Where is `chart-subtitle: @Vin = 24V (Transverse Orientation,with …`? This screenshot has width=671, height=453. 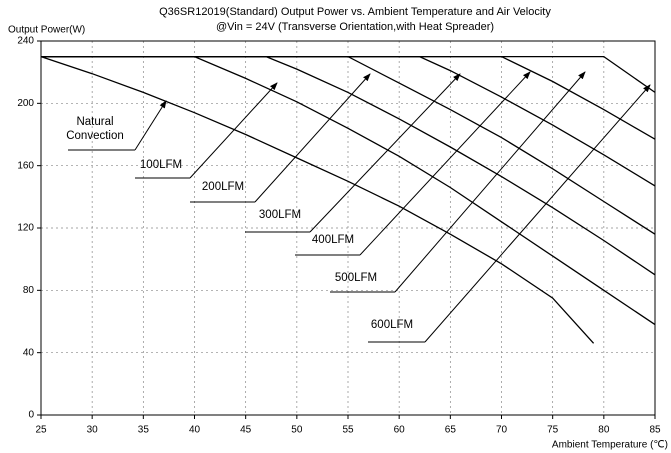 chart-subtitle: @Vin = 24V (Transverse Orientation,with … is located at coordinates (355, 27).